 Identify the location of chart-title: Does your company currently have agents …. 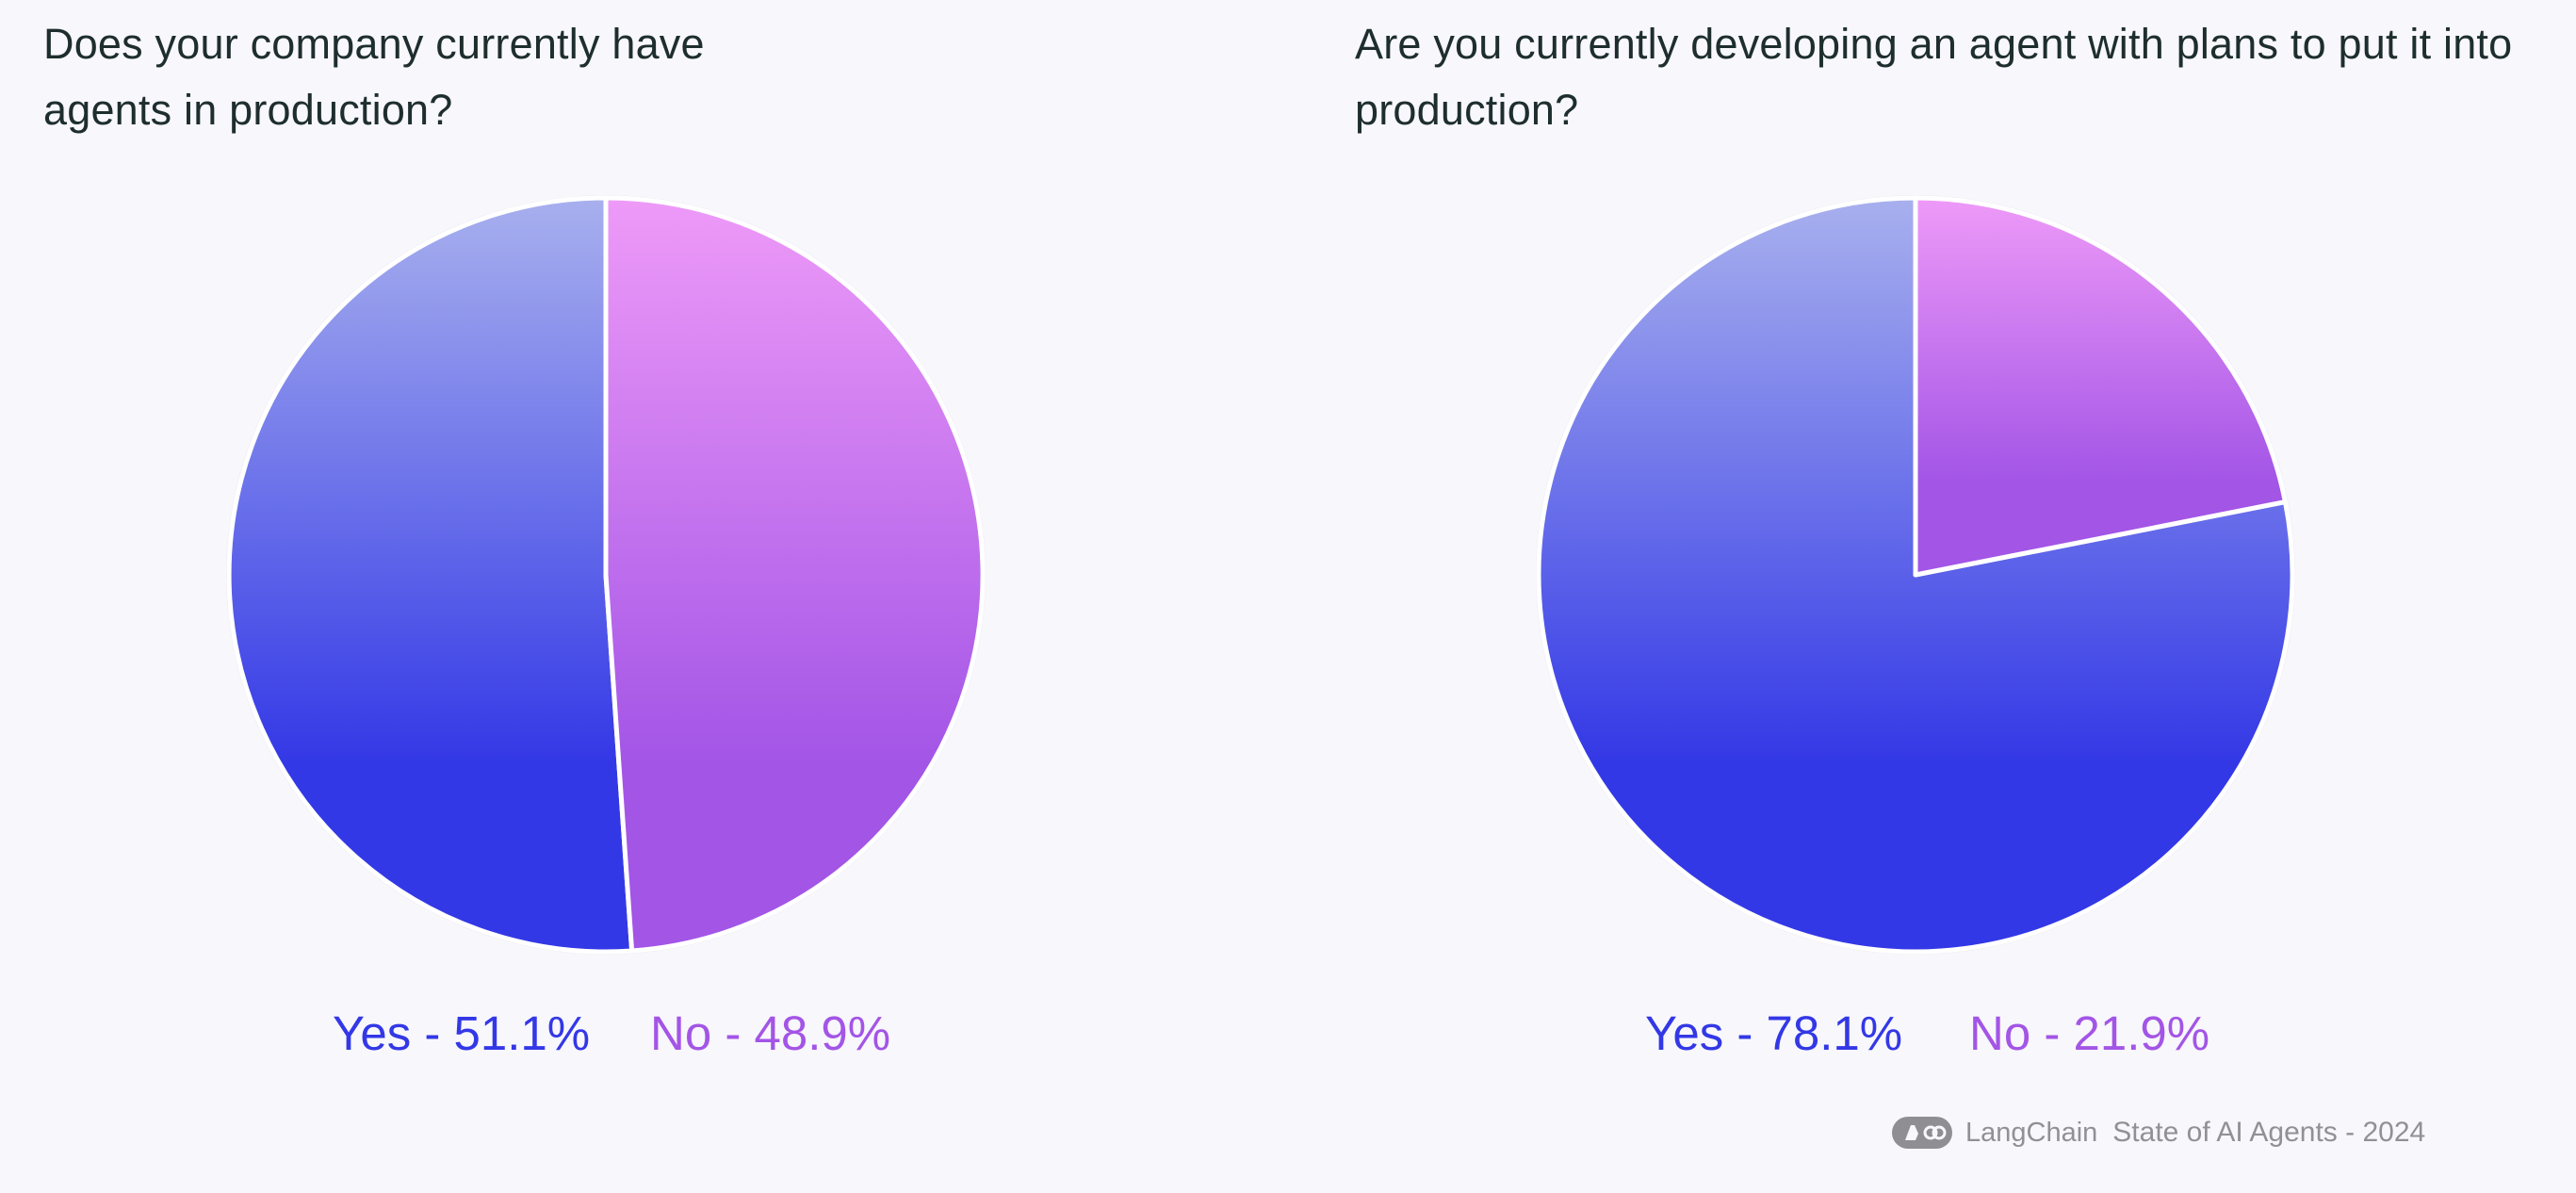
(374, 77).